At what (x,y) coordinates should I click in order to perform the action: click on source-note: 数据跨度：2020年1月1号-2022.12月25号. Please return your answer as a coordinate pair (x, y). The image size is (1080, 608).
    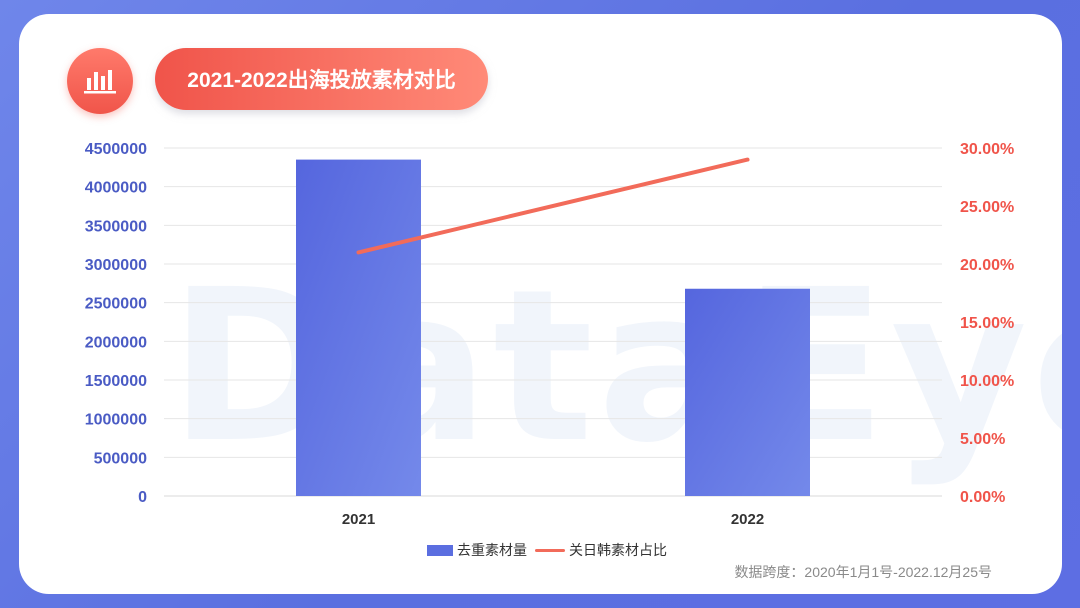
    Looking at the image, I should click on (863, 572).